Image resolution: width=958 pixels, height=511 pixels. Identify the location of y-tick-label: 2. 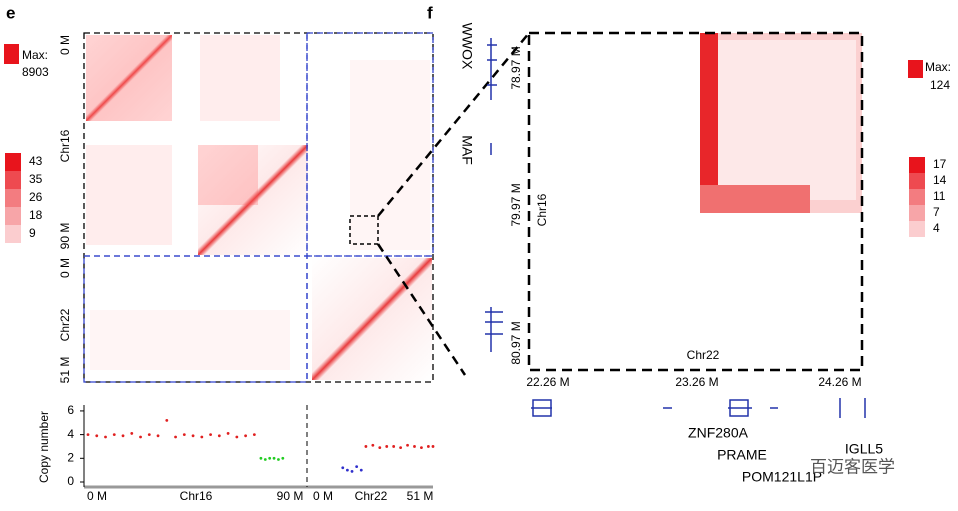
(70, 457).